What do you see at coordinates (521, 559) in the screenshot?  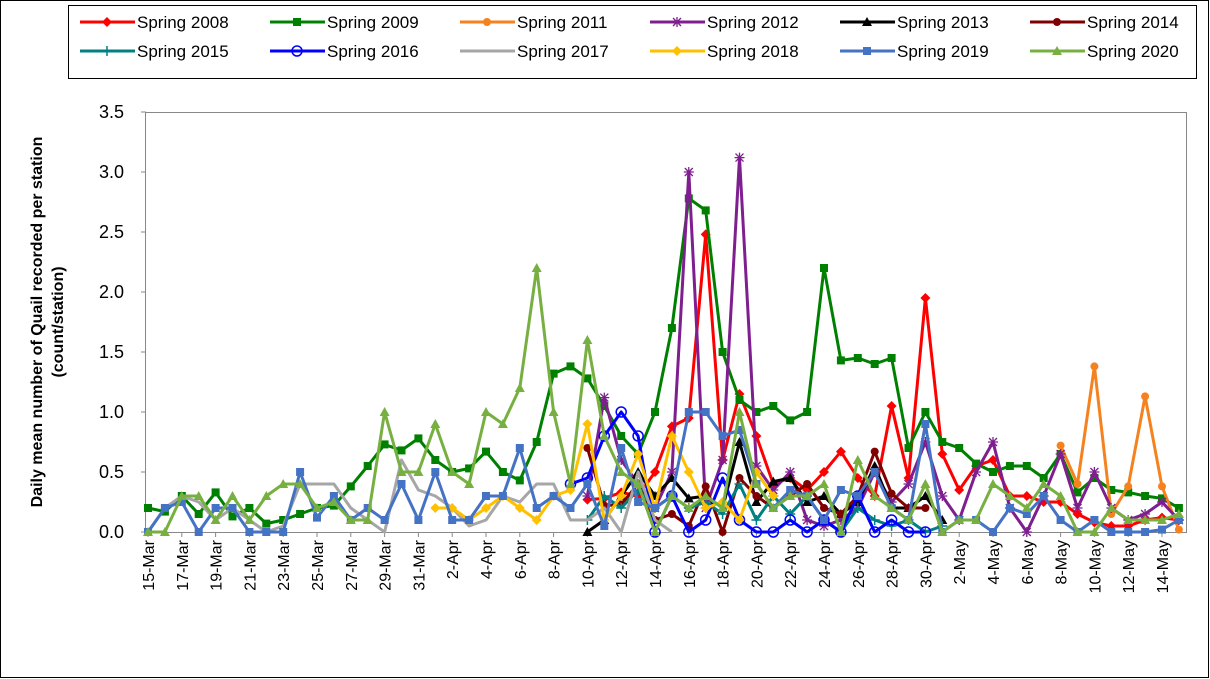 I see `x-tick-label: 6-Apr` at bounding box center [521, 559].